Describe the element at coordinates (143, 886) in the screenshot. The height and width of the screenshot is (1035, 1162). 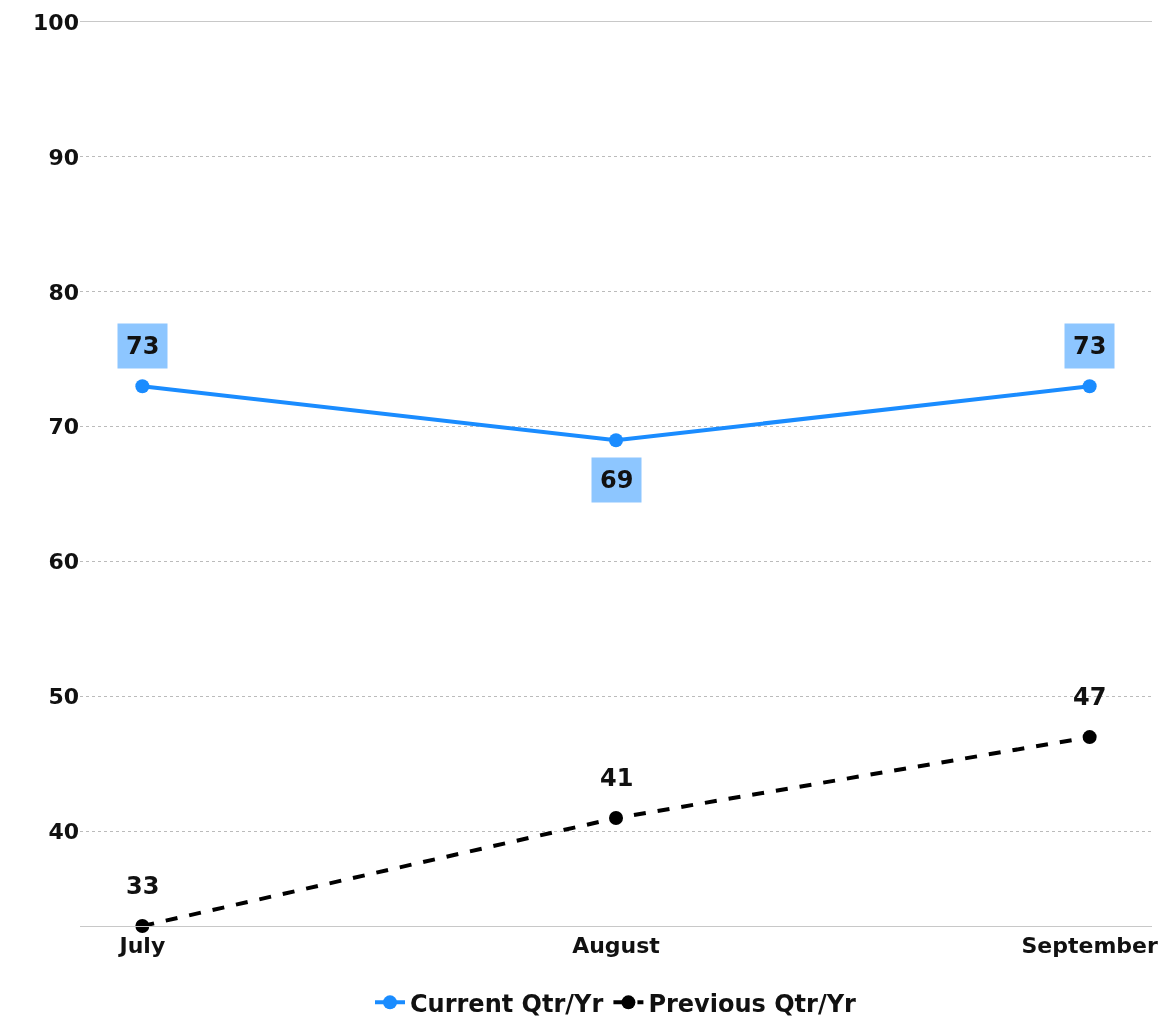
I see `data-label: 33` at that location.